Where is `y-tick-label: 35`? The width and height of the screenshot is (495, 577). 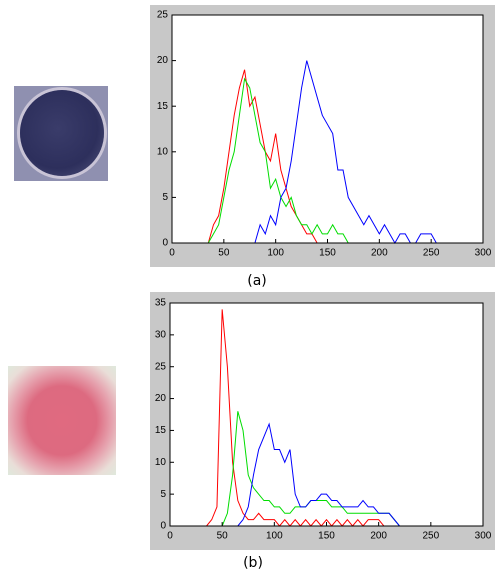 y-tick-label: 35 is located at coordinates (161, 303).